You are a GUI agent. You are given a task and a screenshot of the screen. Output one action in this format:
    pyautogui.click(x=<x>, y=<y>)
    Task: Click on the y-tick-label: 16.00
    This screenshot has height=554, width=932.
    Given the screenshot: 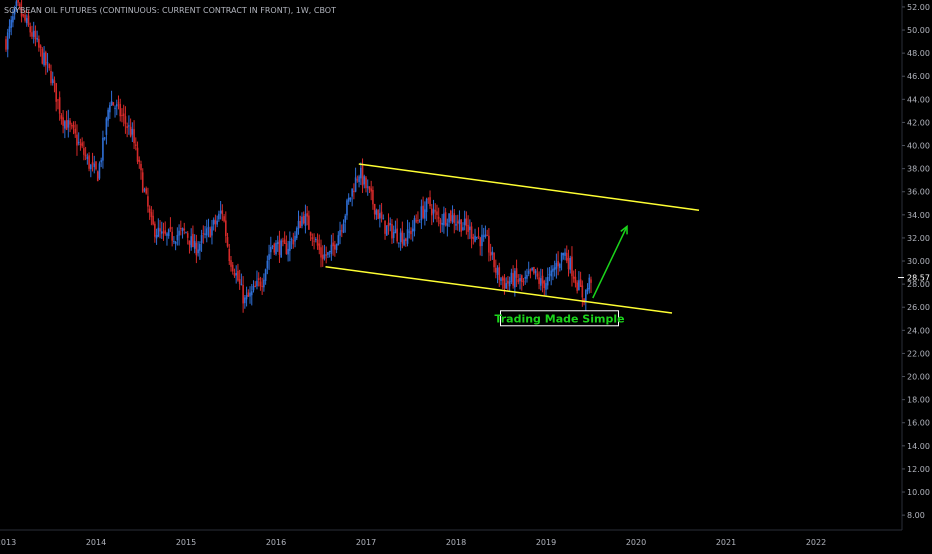 What is the action you would take?
    pyautogui.click(x=918, y=423)
    